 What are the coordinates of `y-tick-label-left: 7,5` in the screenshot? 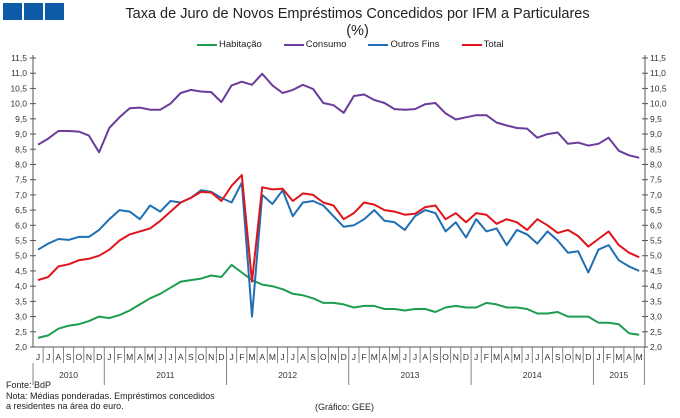 It's located at (21, 180).